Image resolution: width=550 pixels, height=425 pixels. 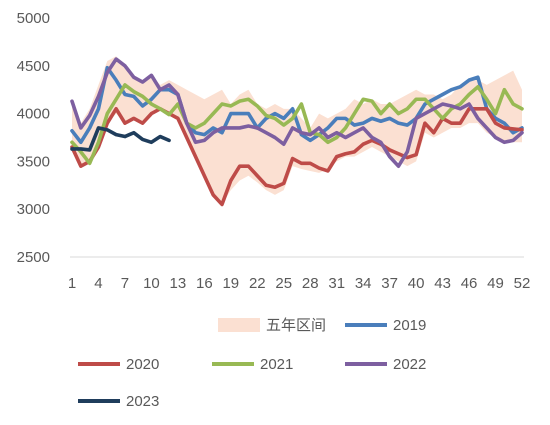 What do you see at coordinates (33, 18) in the screenshot?
I see `y-tick-label: 5000` at bounding box center [33, 18].